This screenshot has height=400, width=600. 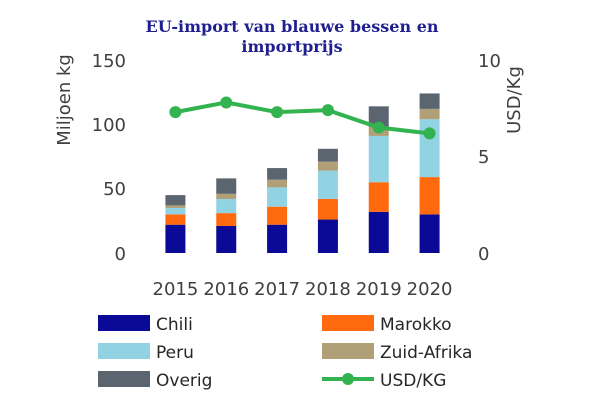 I want to click on y-axis-title: Miljoen kg, so click(x=64, y=100).